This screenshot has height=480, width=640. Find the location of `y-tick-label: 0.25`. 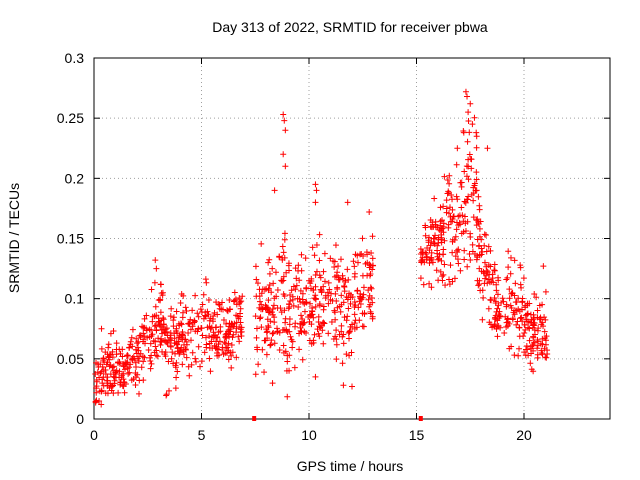

y-tick-label: 0.25 is located at coordinates (70, 118).